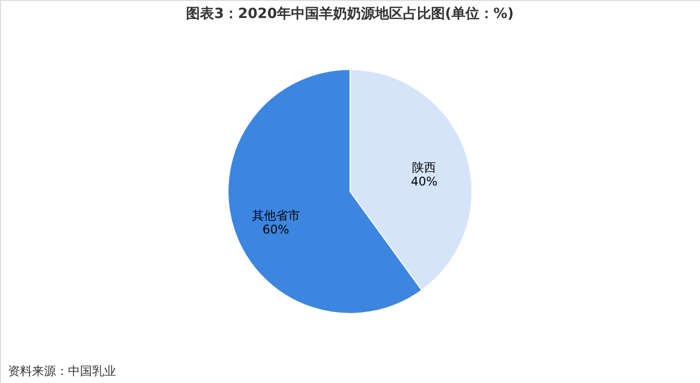 This screenshot has height=383, width=700. Describe the element at coordinates (424, 181) in the screenshot. I see `data-label: 40%` at that location.